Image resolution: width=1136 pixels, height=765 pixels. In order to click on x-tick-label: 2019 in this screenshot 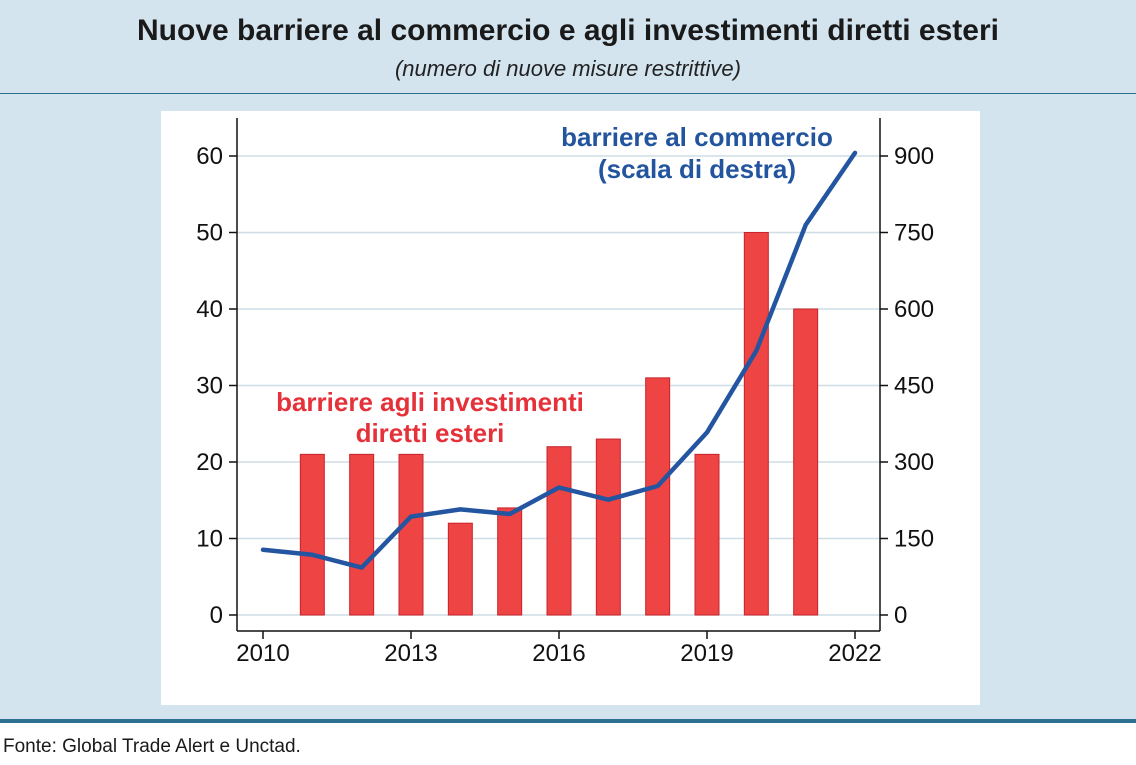, I will do `click(706, 653)`.